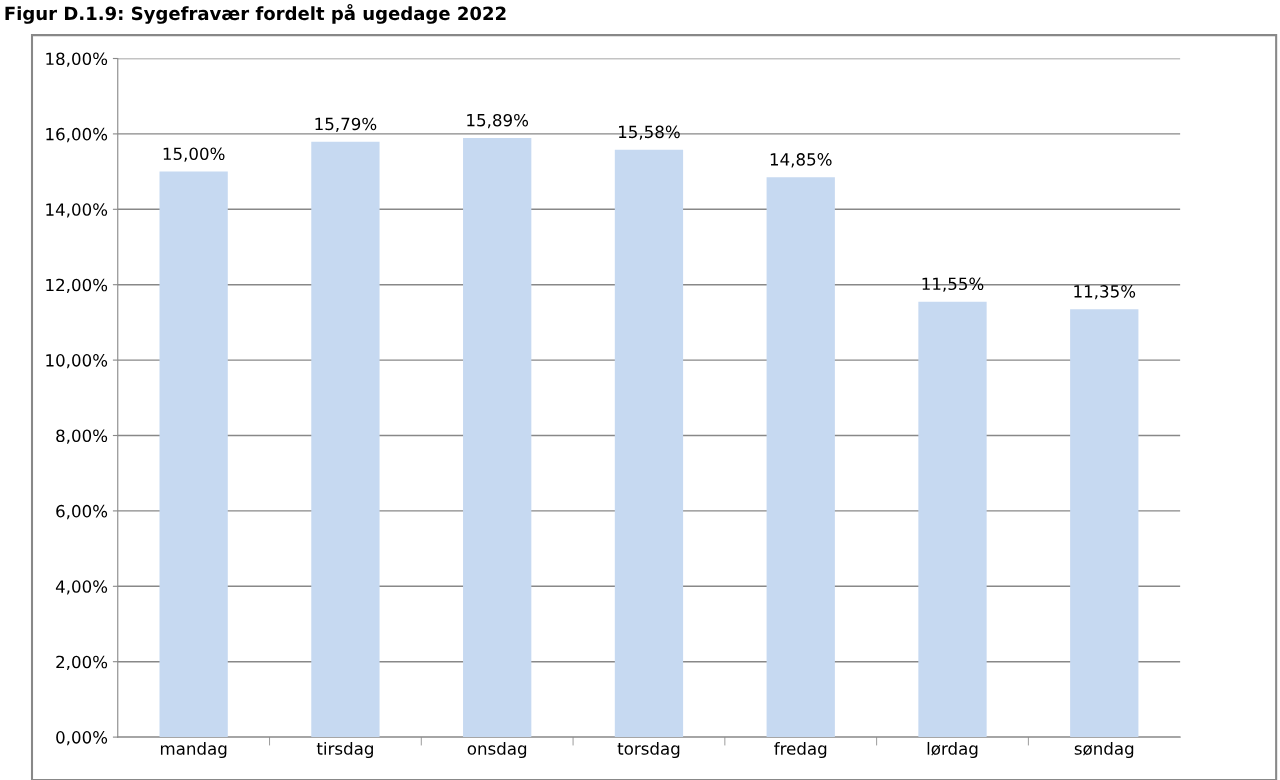  Describe the element at coordinates (498, 121) in the screenshot. I see `data-label: 15,89%` at that location.